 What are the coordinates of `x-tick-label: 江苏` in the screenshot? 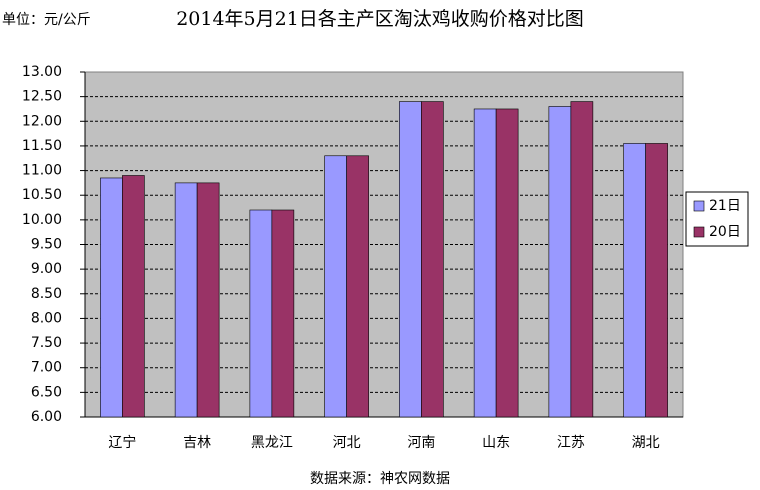 It's located at (571, 443).